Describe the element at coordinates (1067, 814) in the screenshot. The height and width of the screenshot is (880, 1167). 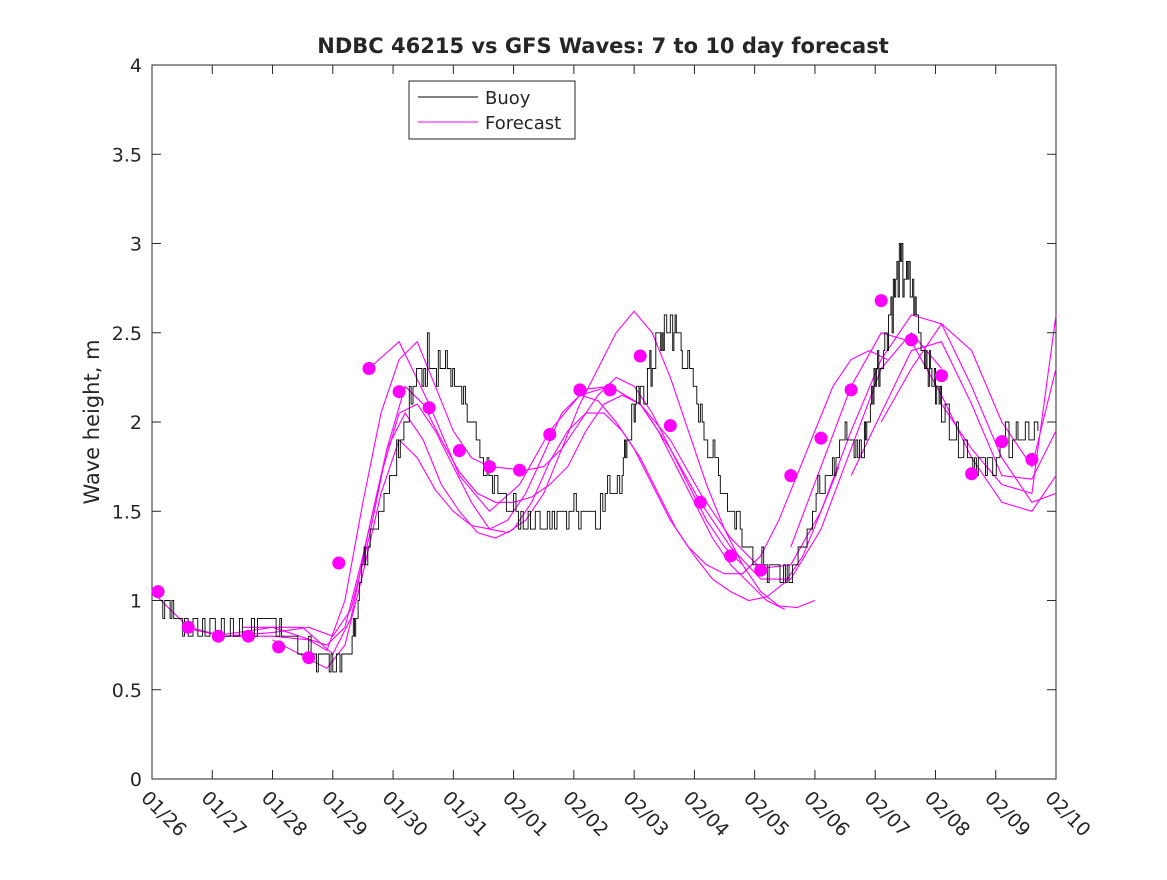
I see `x-tick-label: 02/10` at that location.